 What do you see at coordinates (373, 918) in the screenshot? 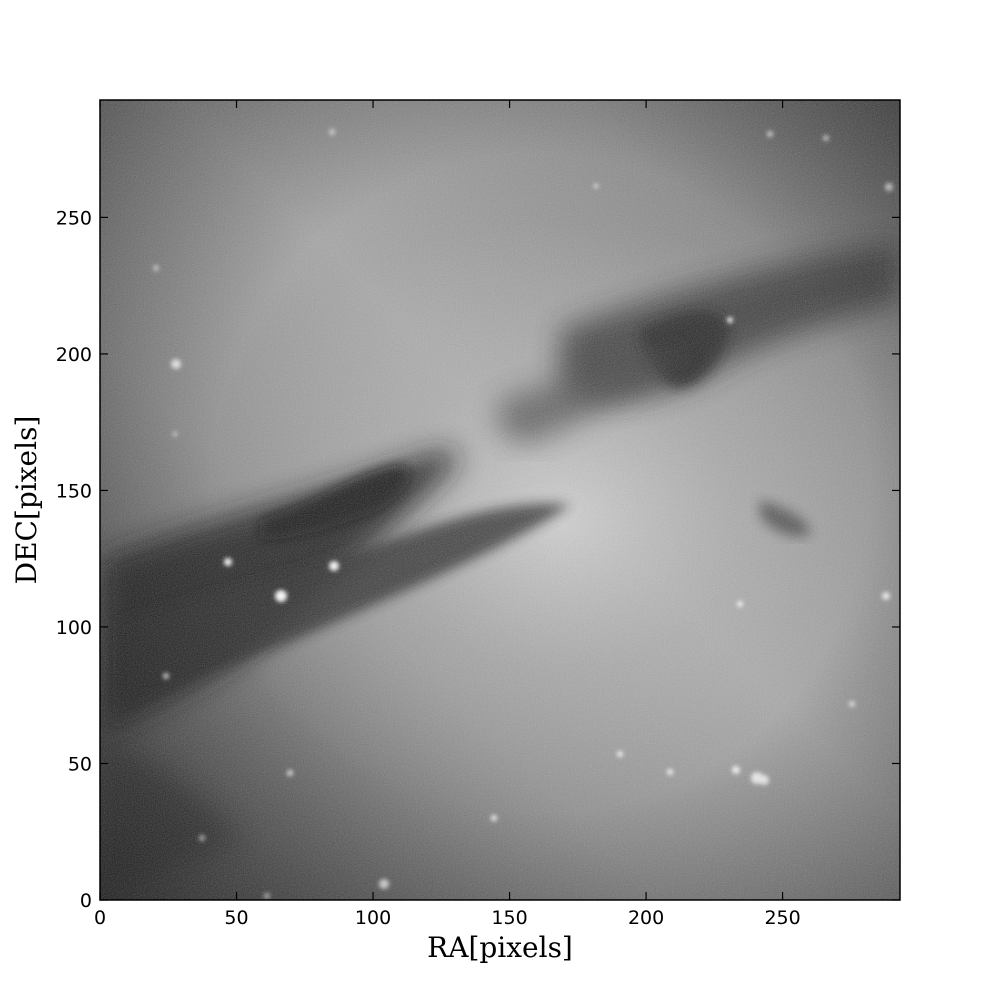
I see `x-tick-label: 100` at bounding box center [373, 918].